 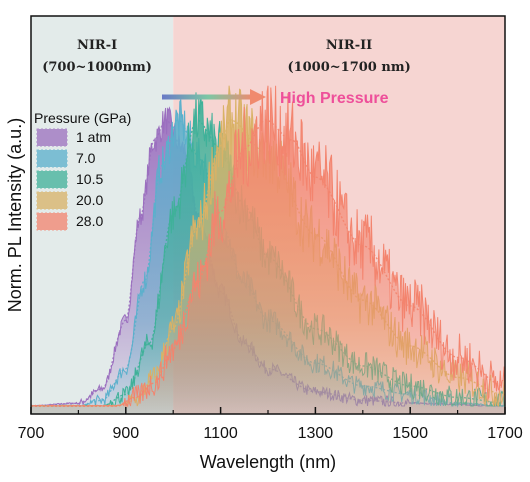 What do you see at coordinates (268, 462) in the screenshot?
I see `x-axis-title: Wavelength (nm)` at bounding box center [268, 462].